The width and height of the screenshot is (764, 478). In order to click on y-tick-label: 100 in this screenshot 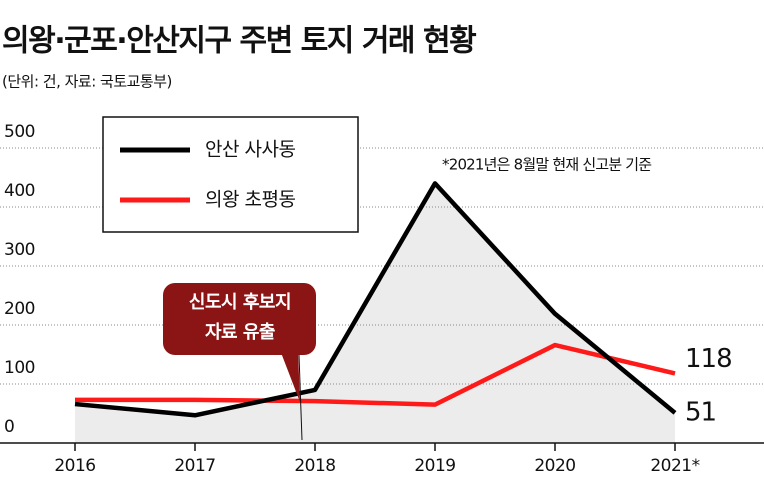, I will do `click(19, 368)`.